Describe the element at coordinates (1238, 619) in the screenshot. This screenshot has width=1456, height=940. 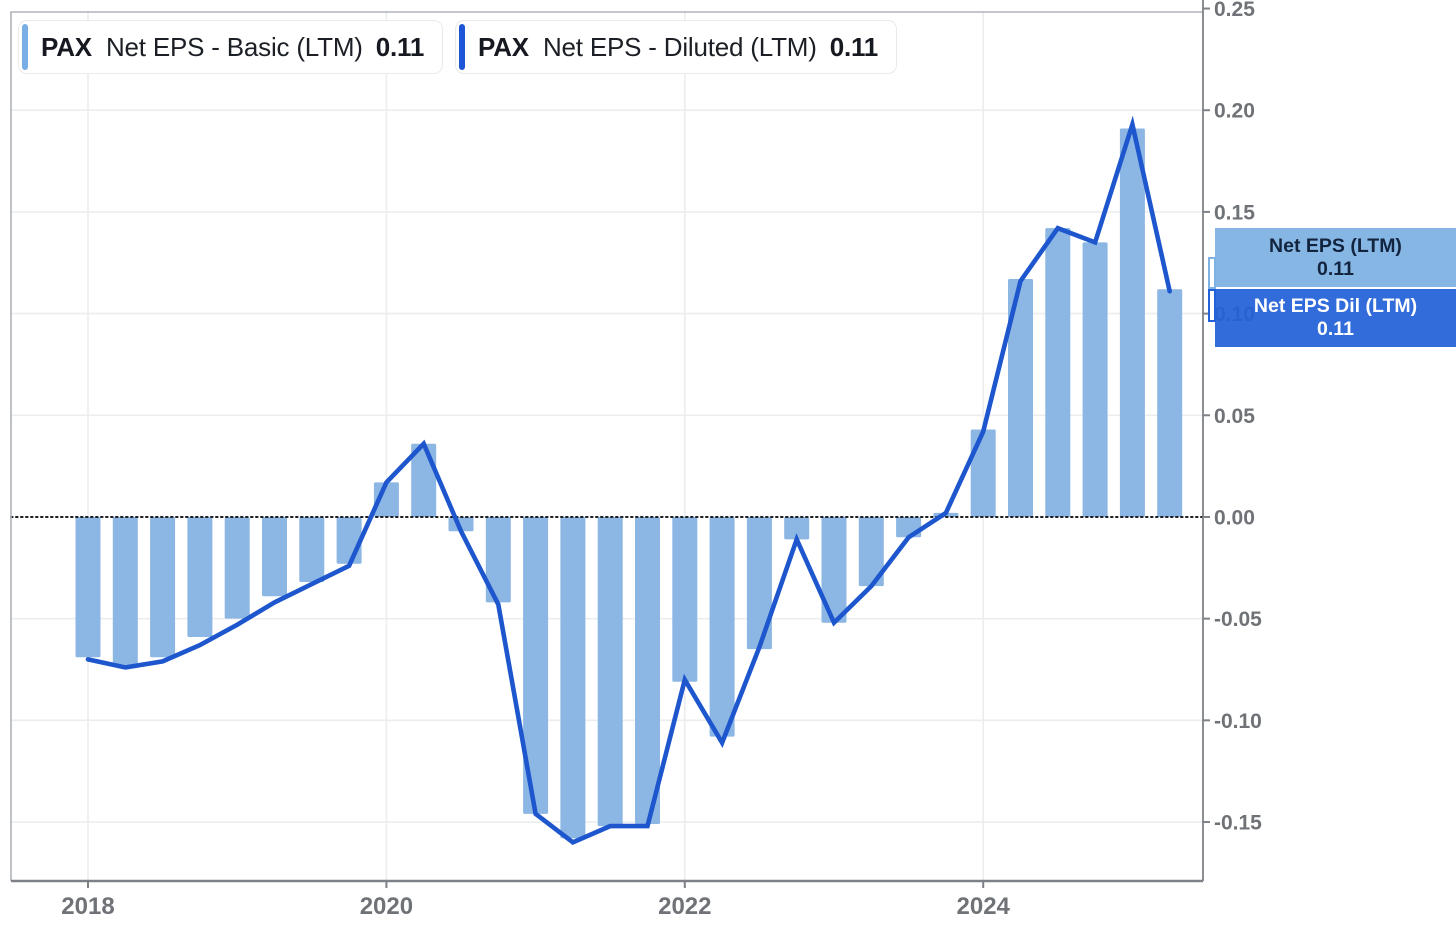
I see `y-tick-label: -0.05` at that location.